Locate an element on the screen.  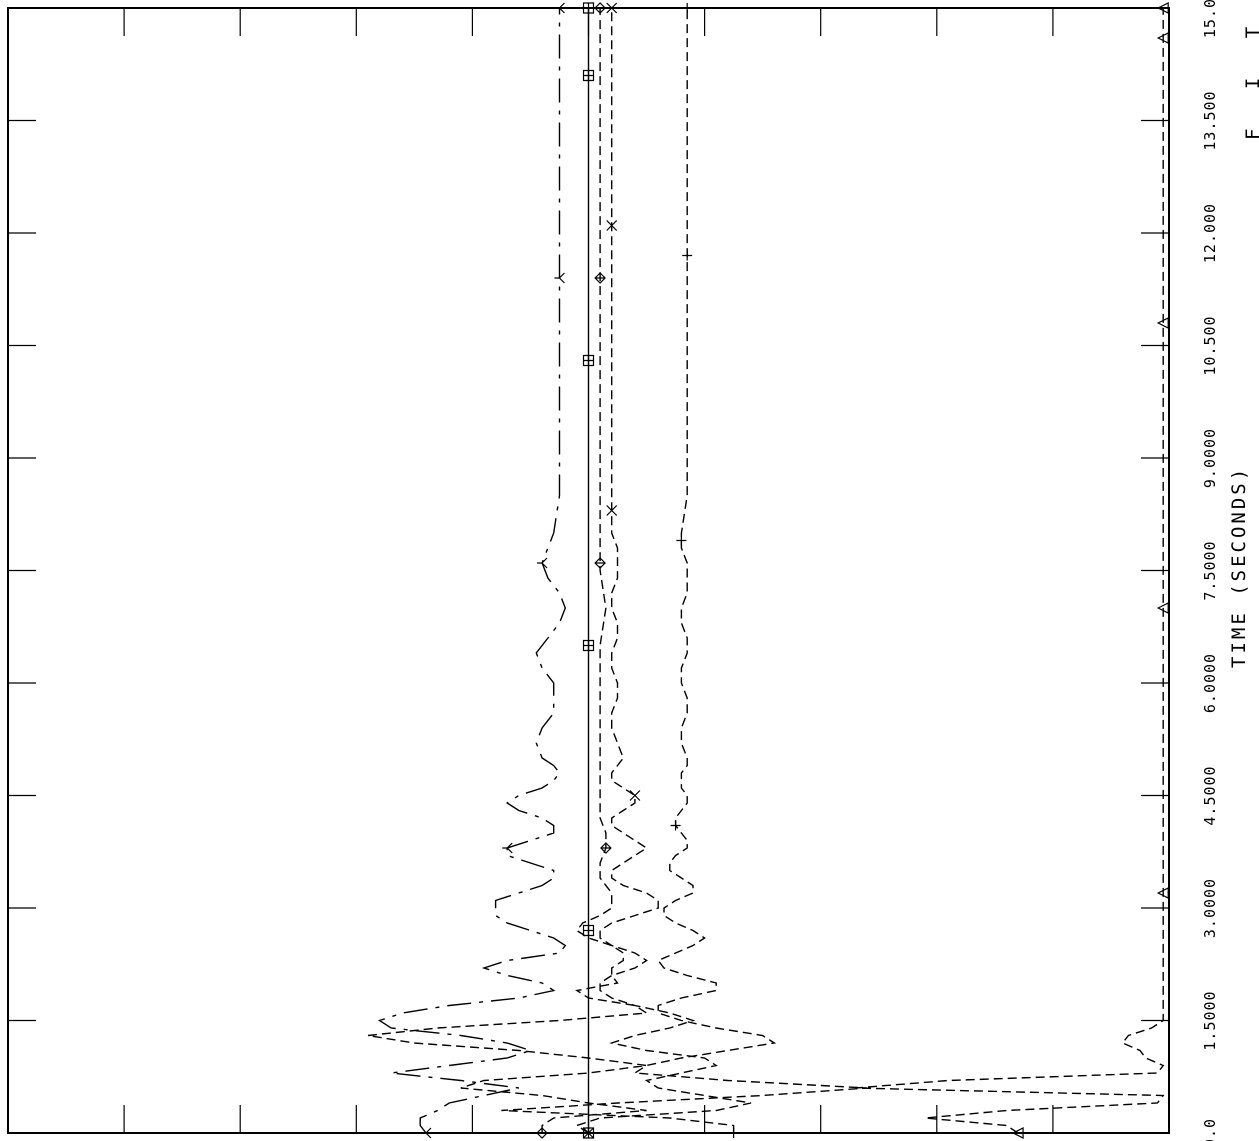
x-tick-label-10: 15.000 is located at coordinates (1210, 19).